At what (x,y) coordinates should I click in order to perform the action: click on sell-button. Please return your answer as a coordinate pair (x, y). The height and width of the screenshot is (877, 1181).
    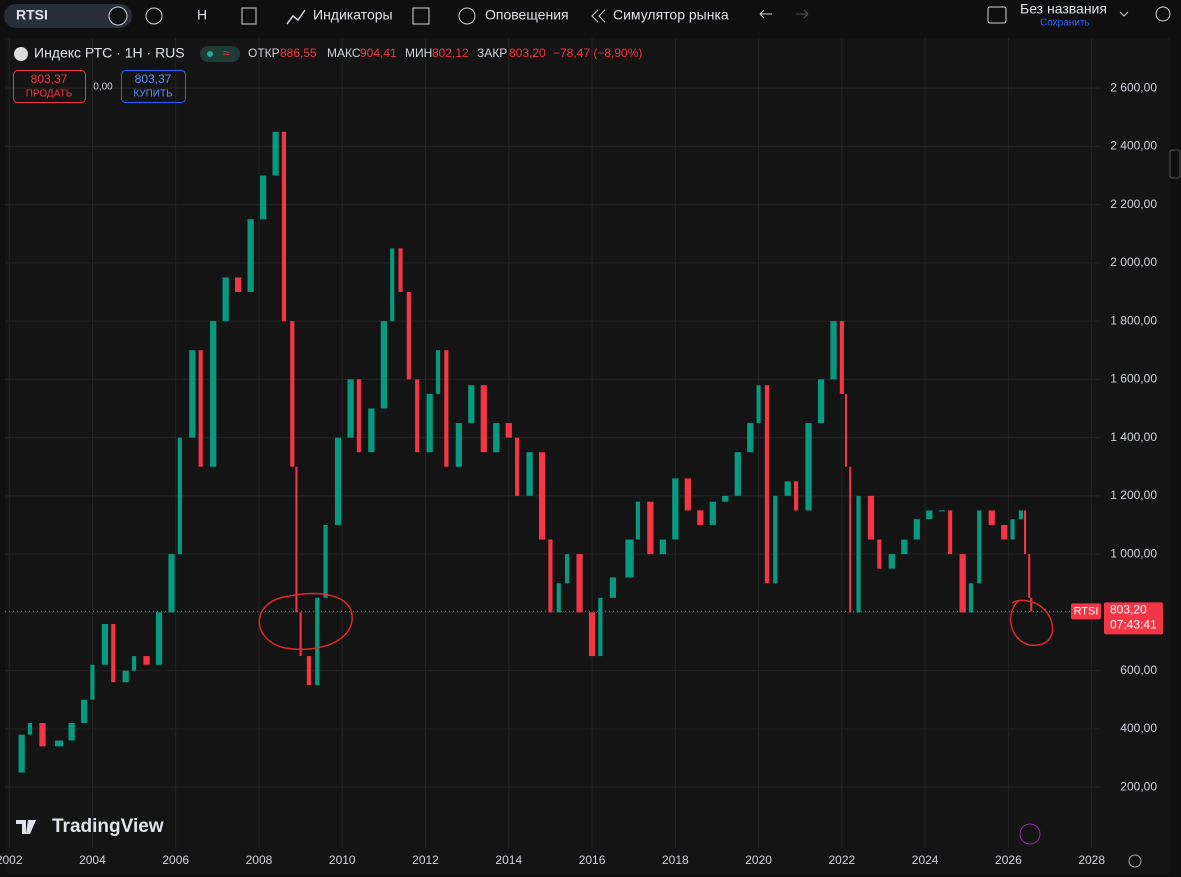
    Looking at the image, I should click on (49, 86).